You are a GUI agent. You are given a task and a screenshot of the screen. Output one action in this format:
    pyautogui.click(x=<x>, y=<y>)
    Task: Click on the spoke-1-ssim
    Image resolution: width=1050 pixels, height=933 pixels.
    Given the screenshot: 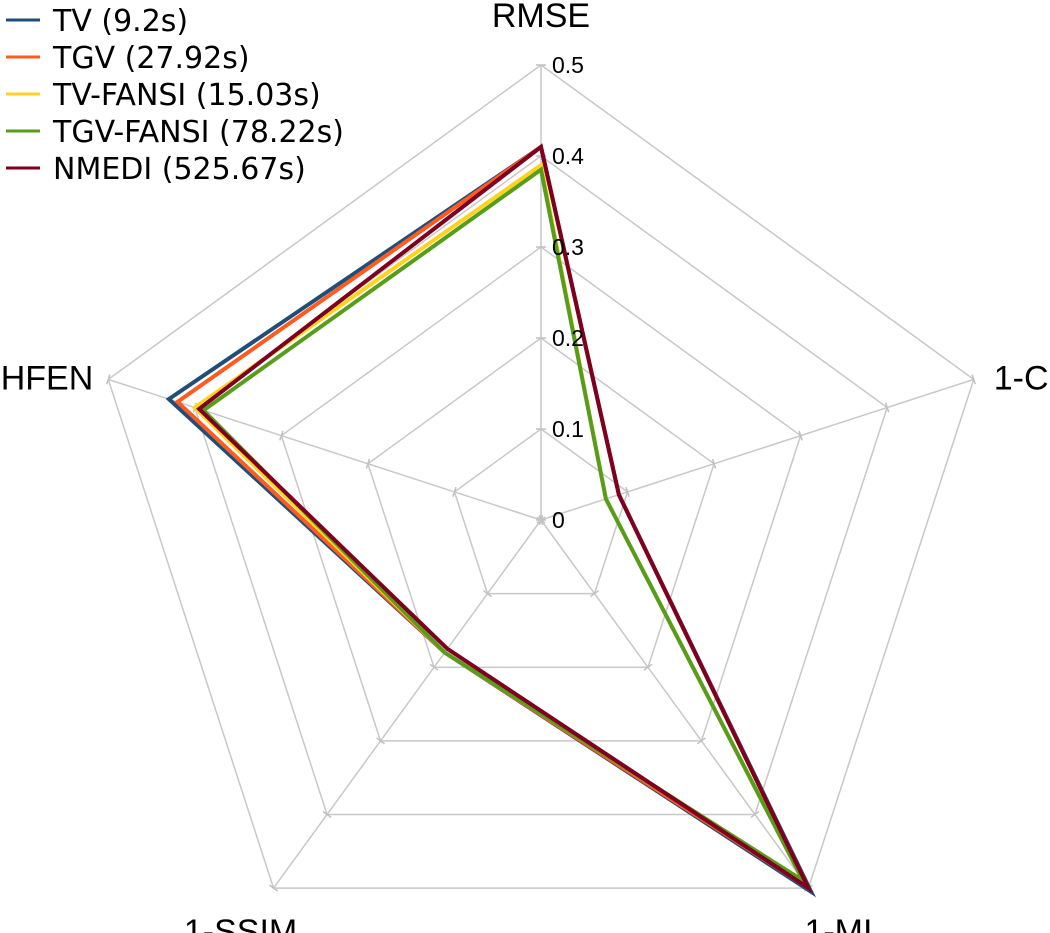 What is the action you would take?
    pyautogui.click(x=407, y=704)
    